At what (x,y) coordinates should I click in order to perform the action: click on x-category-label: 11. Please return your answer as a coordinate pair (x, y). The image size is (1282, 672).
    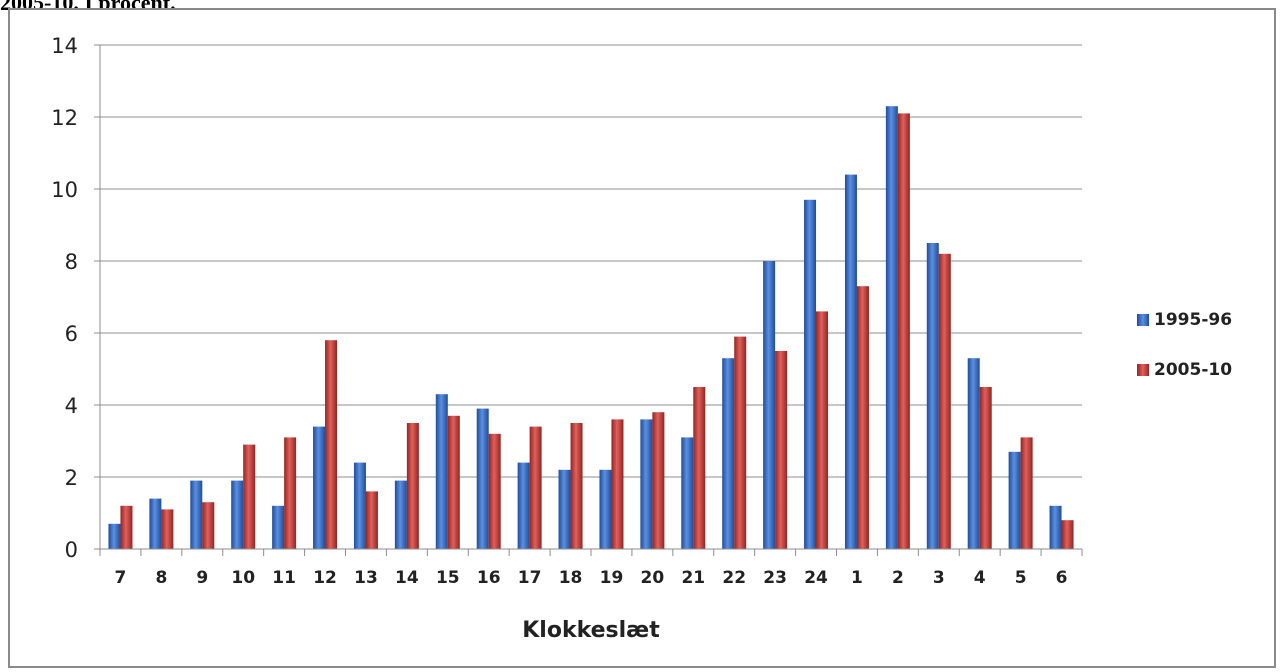
    Looking at the image, I should click on (284, 578).